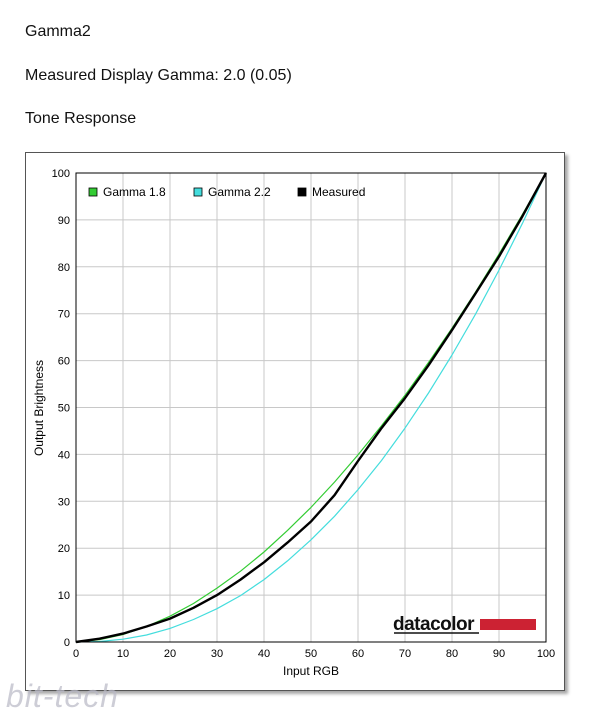 This screenshot has width=598, height=715. I want to click on y-tick-labels: 0 10 20 30 40 50 60 70 80 90 100, so click(61, 408).